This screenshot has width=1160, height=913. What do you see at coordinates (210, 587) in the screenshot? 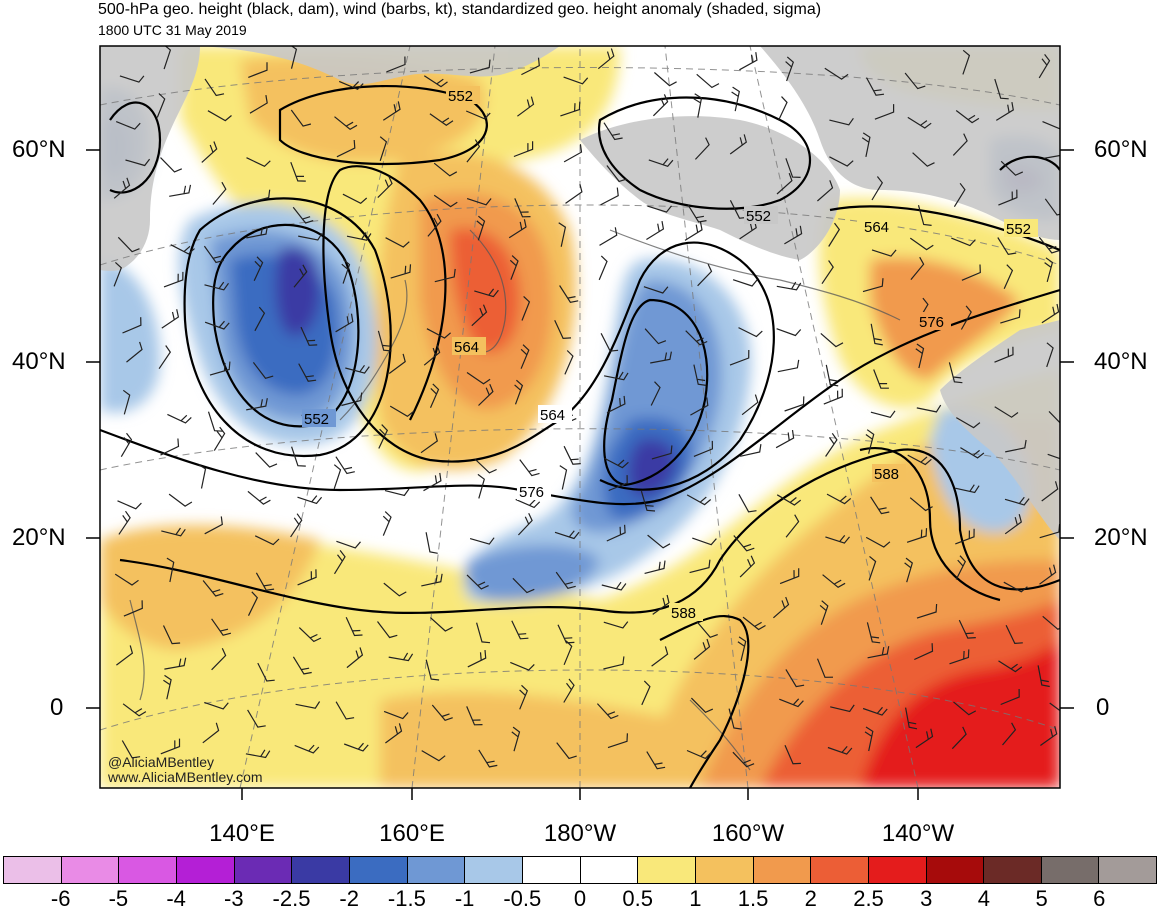
I see `anomaly-positive-west` at bounding box center [210, 587].